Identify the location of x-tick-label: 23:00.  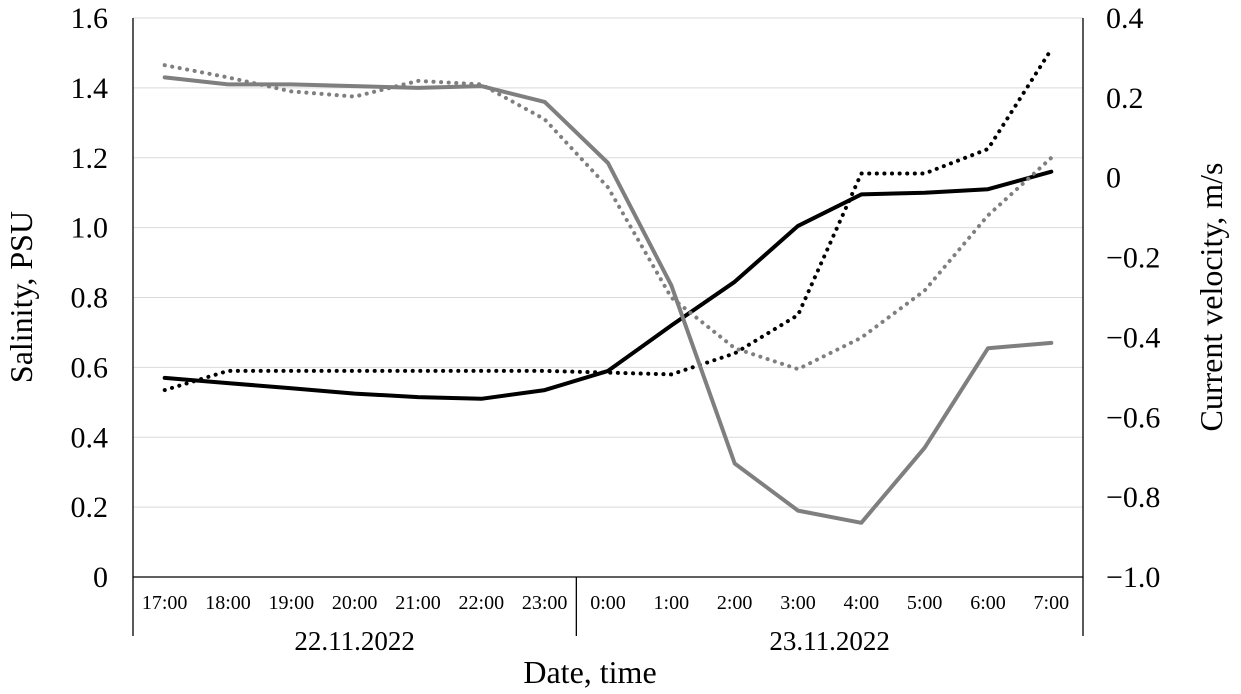
(545, 603).